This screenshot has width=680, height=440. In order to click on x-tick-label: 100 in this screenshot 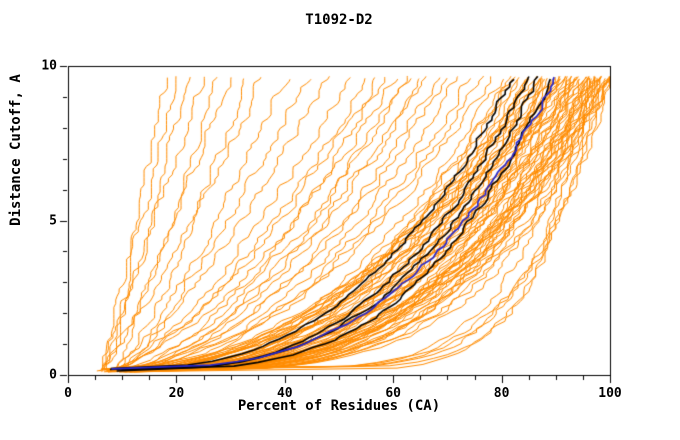, I will do `click(610, 393)`.